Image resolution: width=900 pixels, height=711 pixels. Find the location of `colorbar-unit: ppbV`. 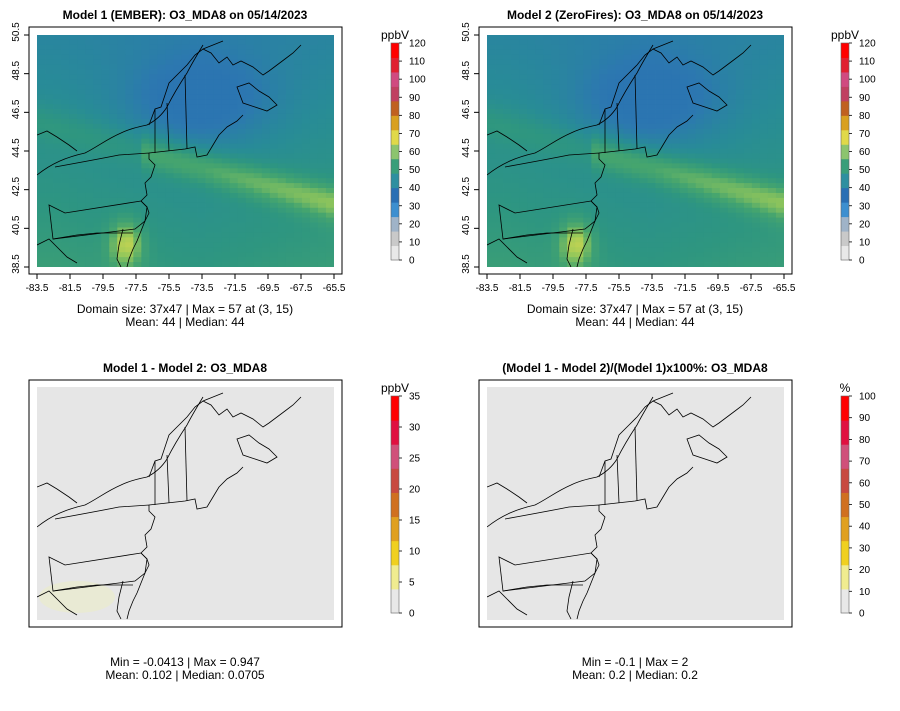

colorbar-unit: ppbV is located at coordinates (395, 388).